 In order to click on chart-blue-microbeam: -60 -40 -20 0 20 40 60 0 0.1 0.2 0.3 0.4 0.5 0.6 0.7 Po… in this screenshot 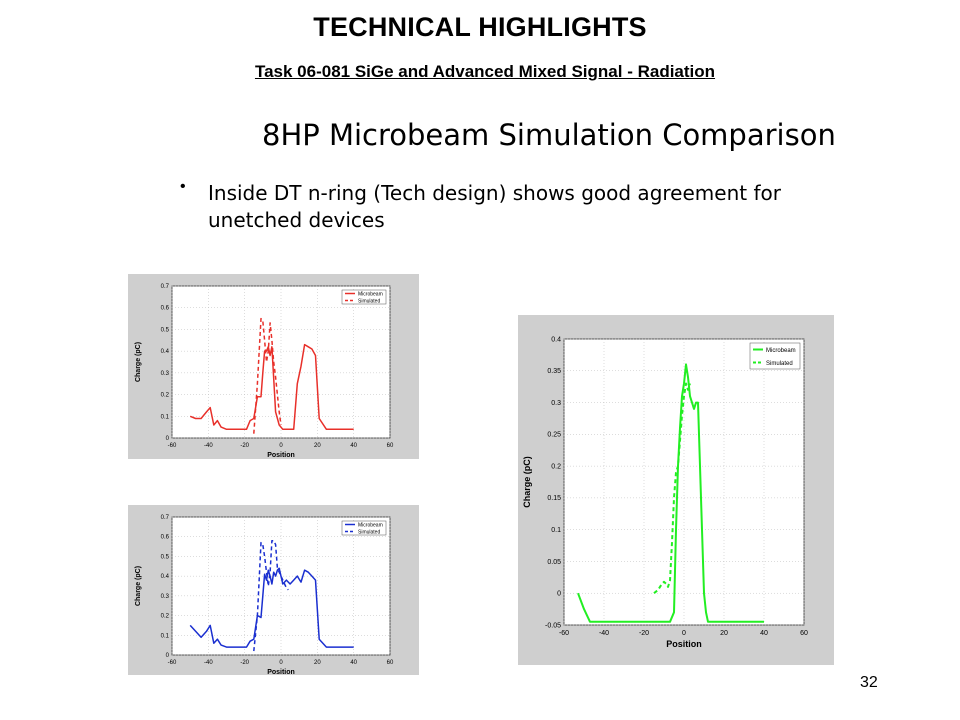, I will do `click(264, 595)`.